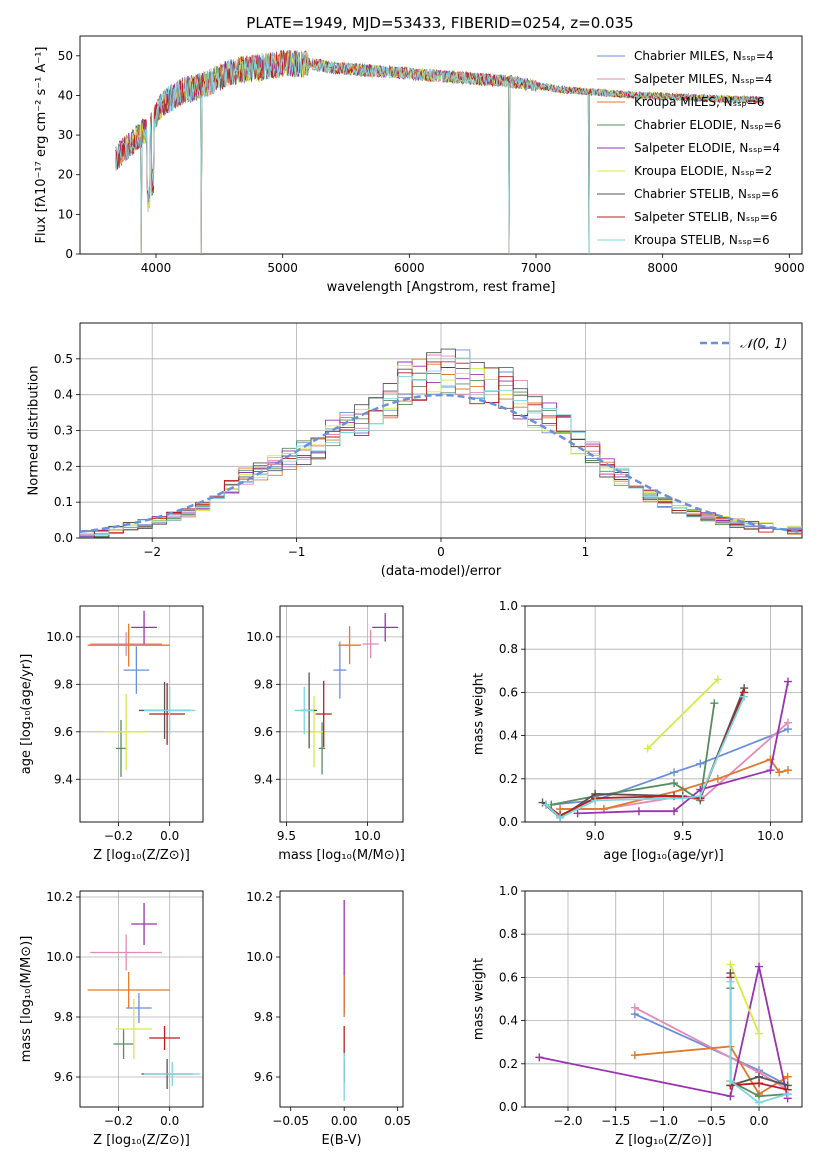 Image resolution: width=819 pixels, height=1170 pixels. Describe the element at coordinates (441, 571) in the screenshot. I see `x-axis-label: (data-model)/error` at that location.